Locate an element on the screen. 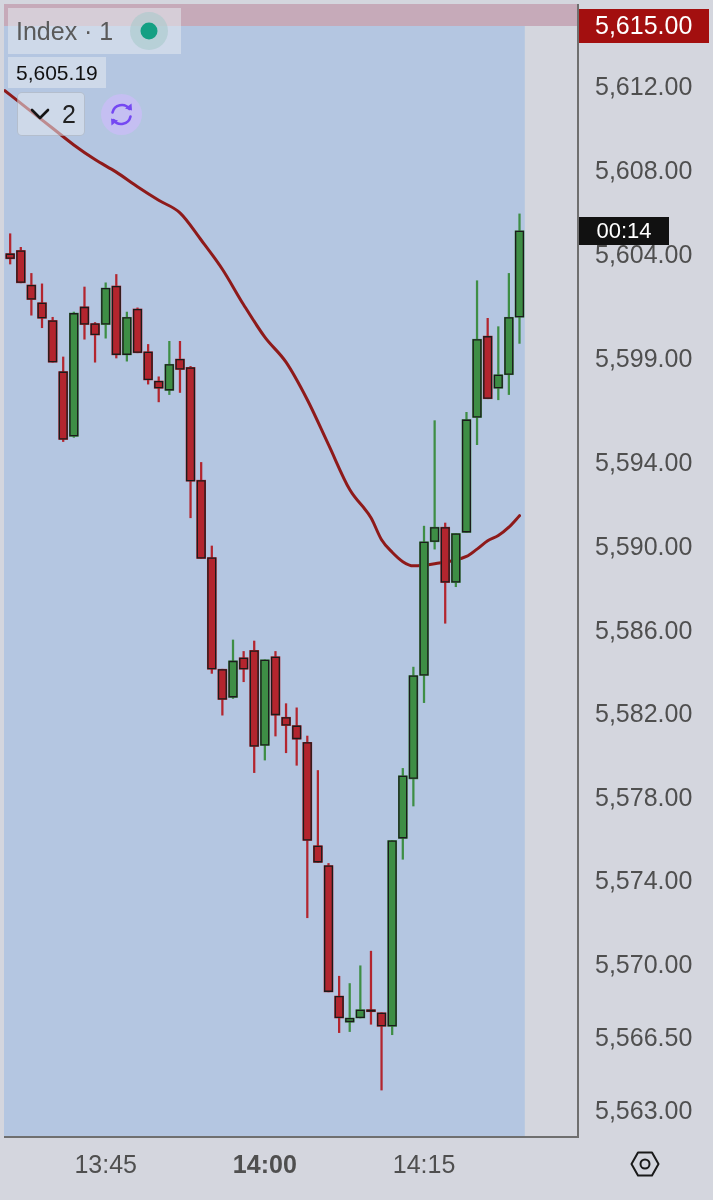 Image resolution: width=713 pixels, height=1200 pixels. y-tick-label: 5,574.00 is located at coordinates (644, 880).